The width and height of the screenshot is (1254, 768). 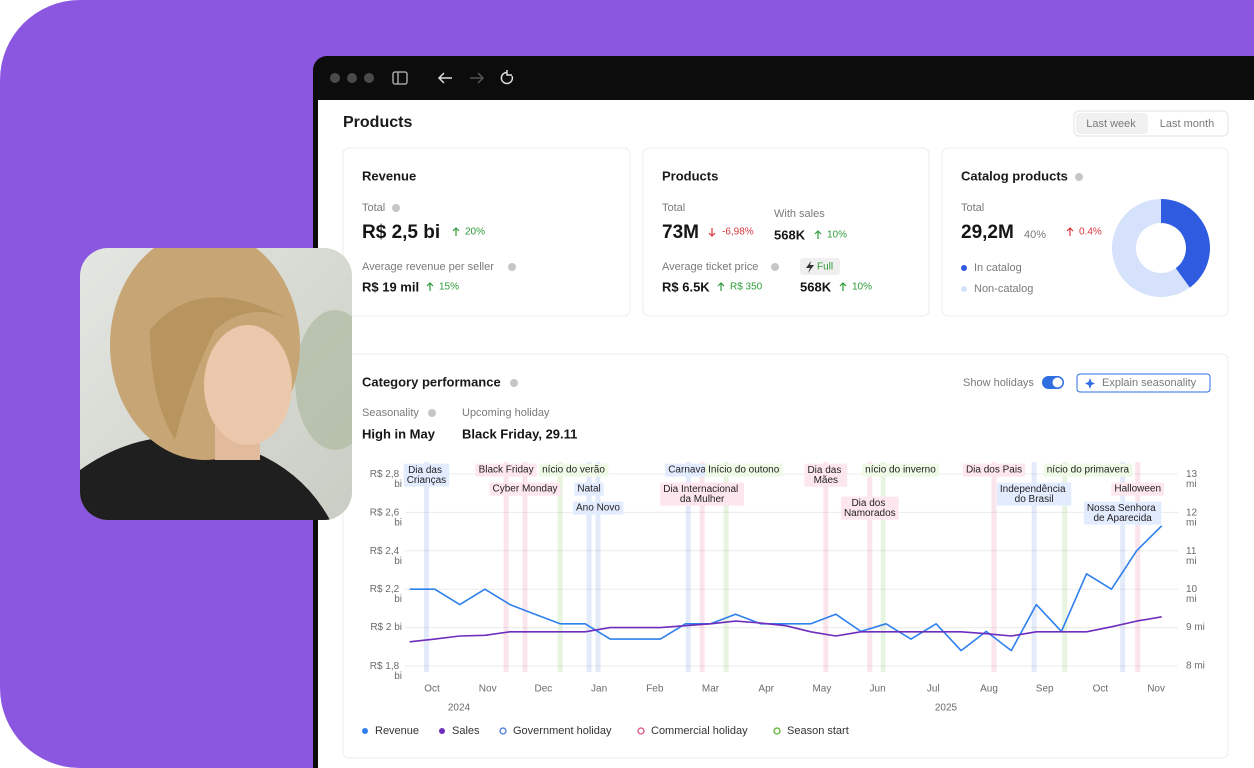 What do you see at coordinates (785, 629) in the screenshot?
I see `series-line` at bounding box center [785, 629].